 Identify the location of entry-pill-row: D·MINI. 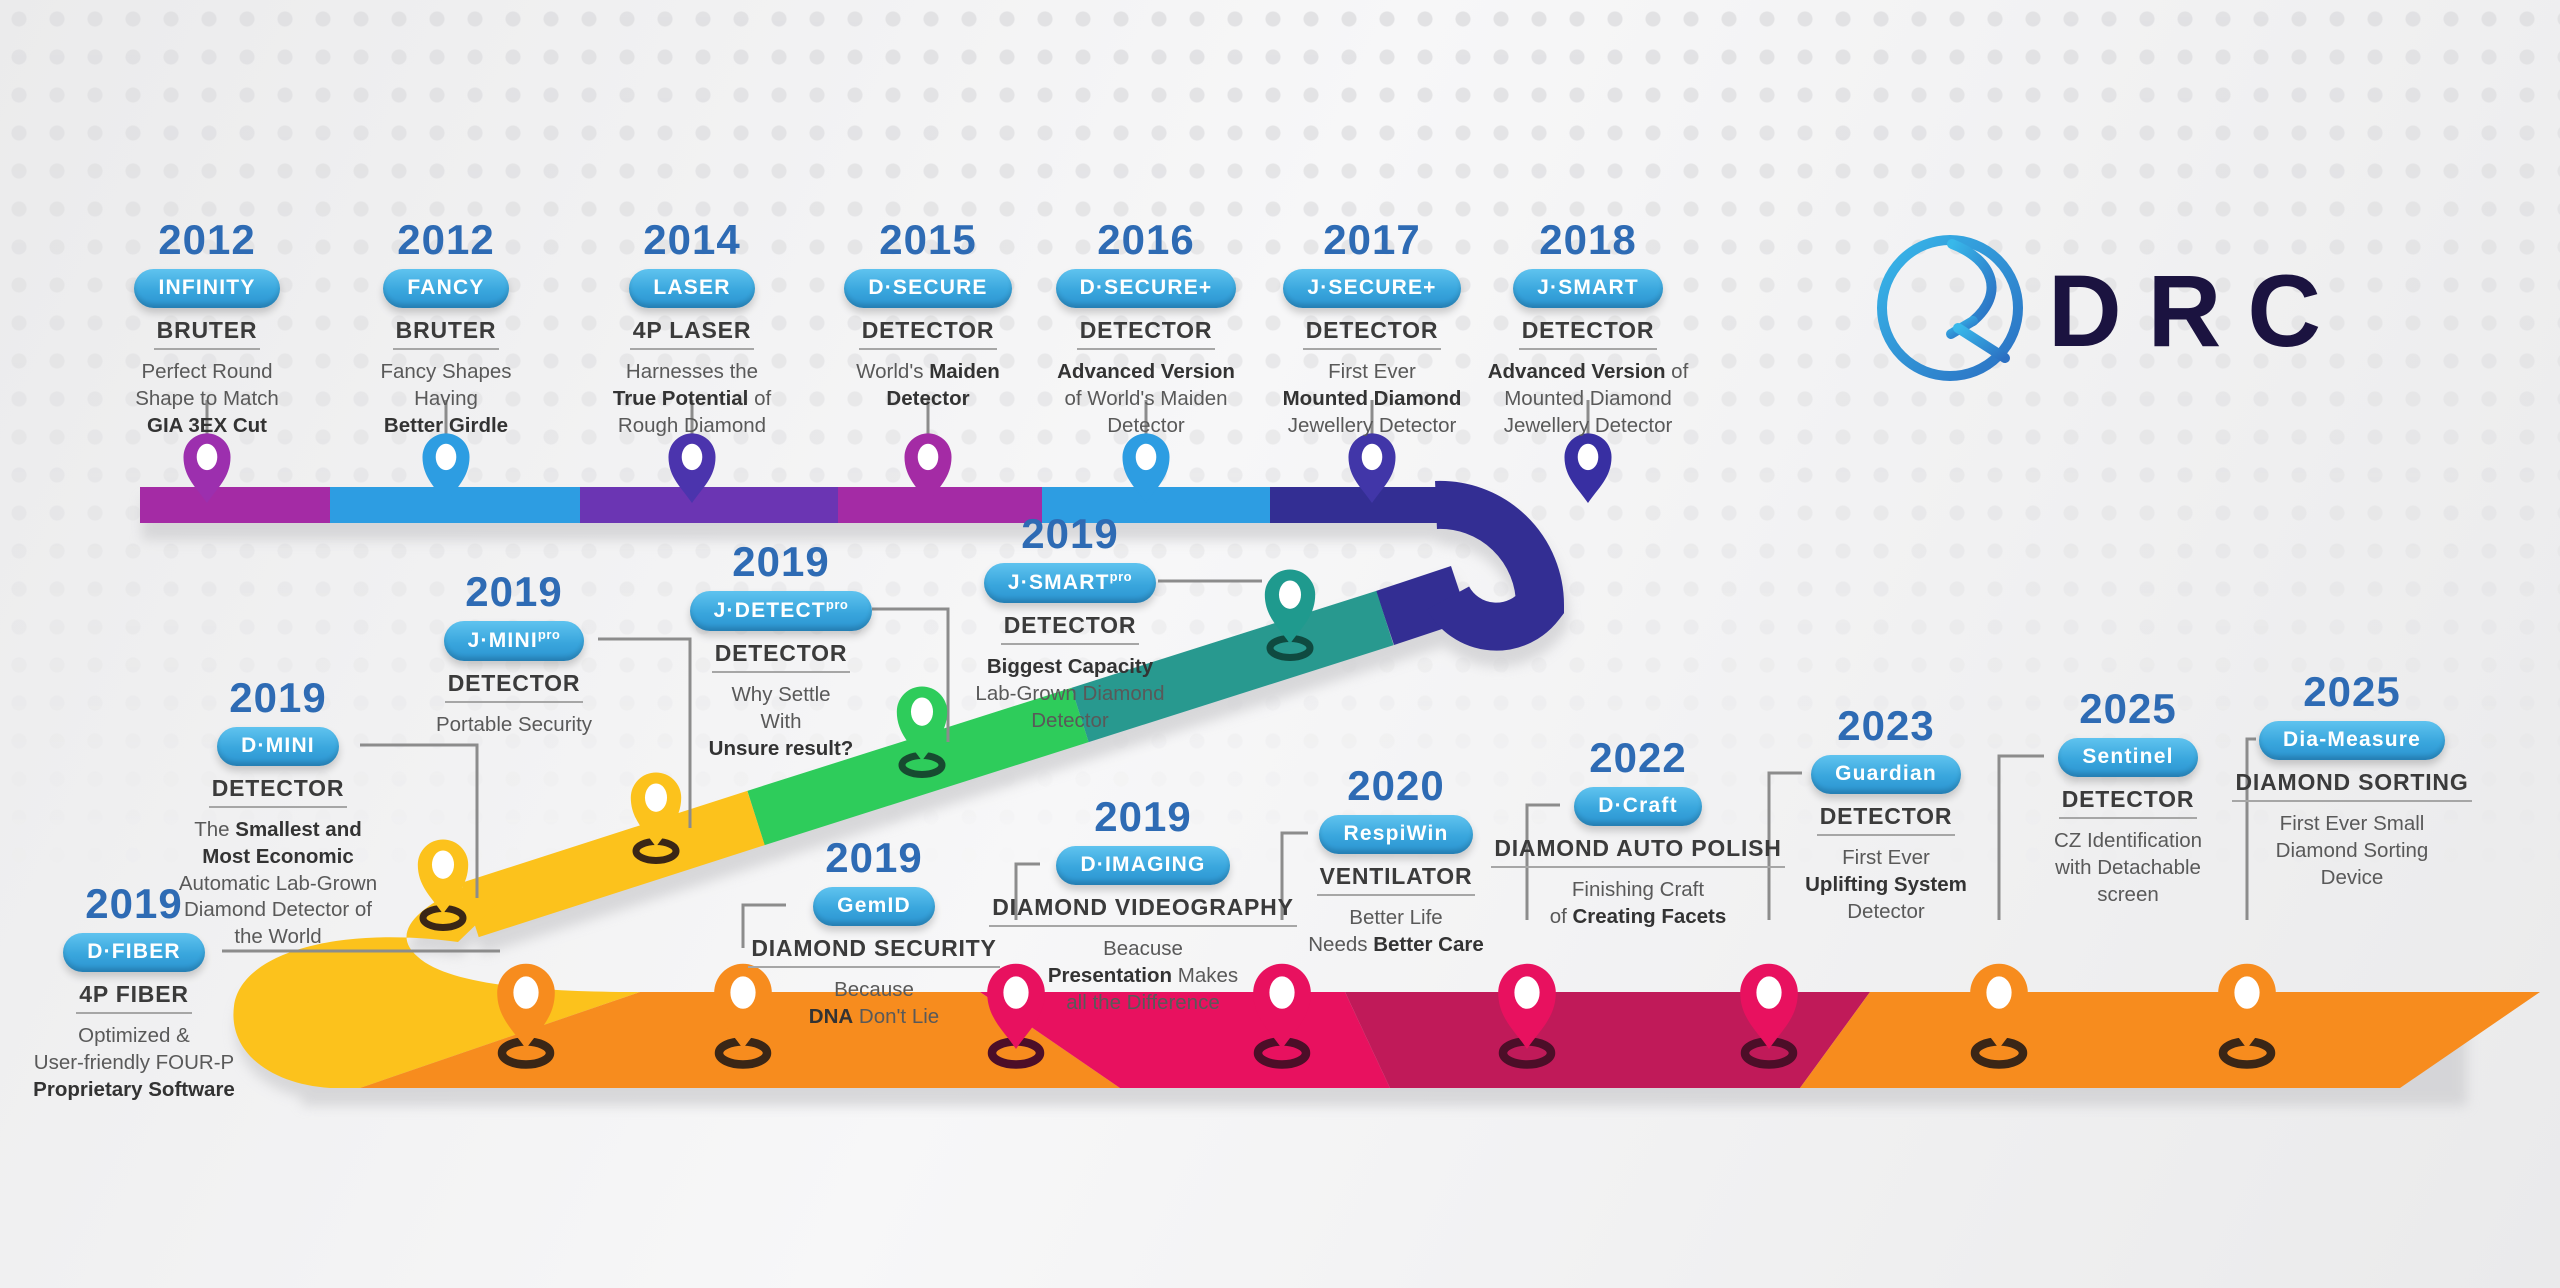
(278, 743).